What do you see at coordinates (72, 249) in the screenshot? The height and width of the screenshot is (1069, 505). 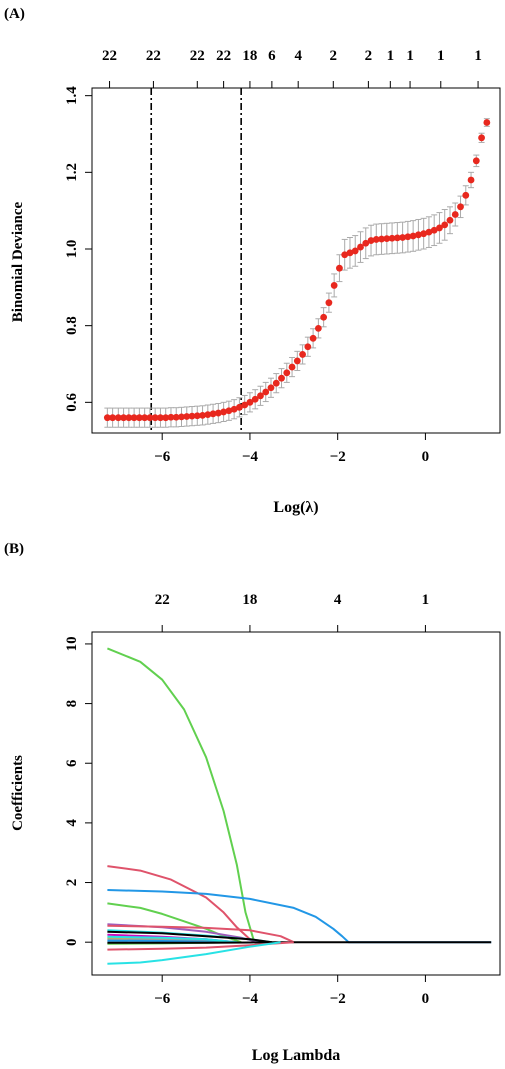 I see `y-tick-label: 1.0` at bounding box center [72, 249].